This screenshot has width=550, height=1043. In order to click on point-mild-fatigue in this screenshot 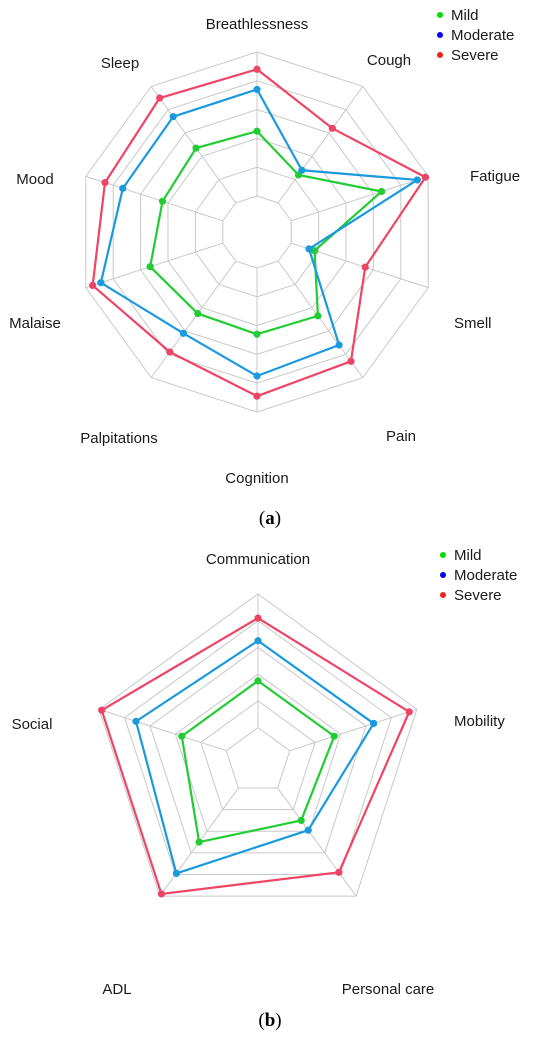, I will do `click(382, 191)`.